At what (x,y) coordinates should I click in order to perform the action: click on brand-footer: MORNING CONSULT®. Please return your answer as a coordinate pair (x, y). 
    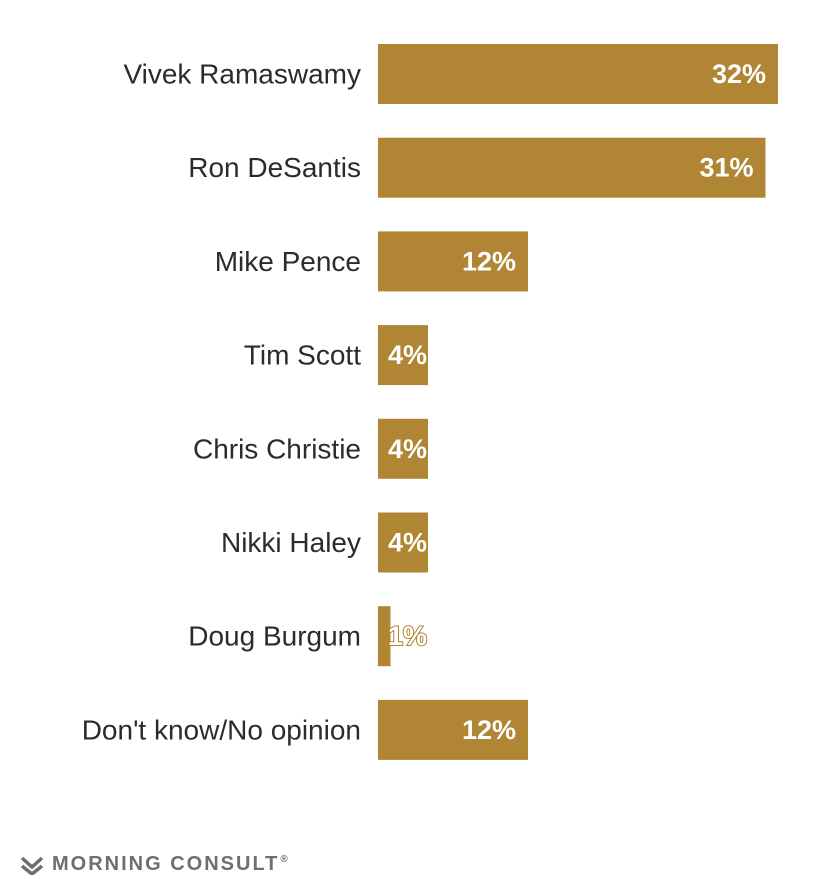
    Looking at the image, I should click on (154, 864).